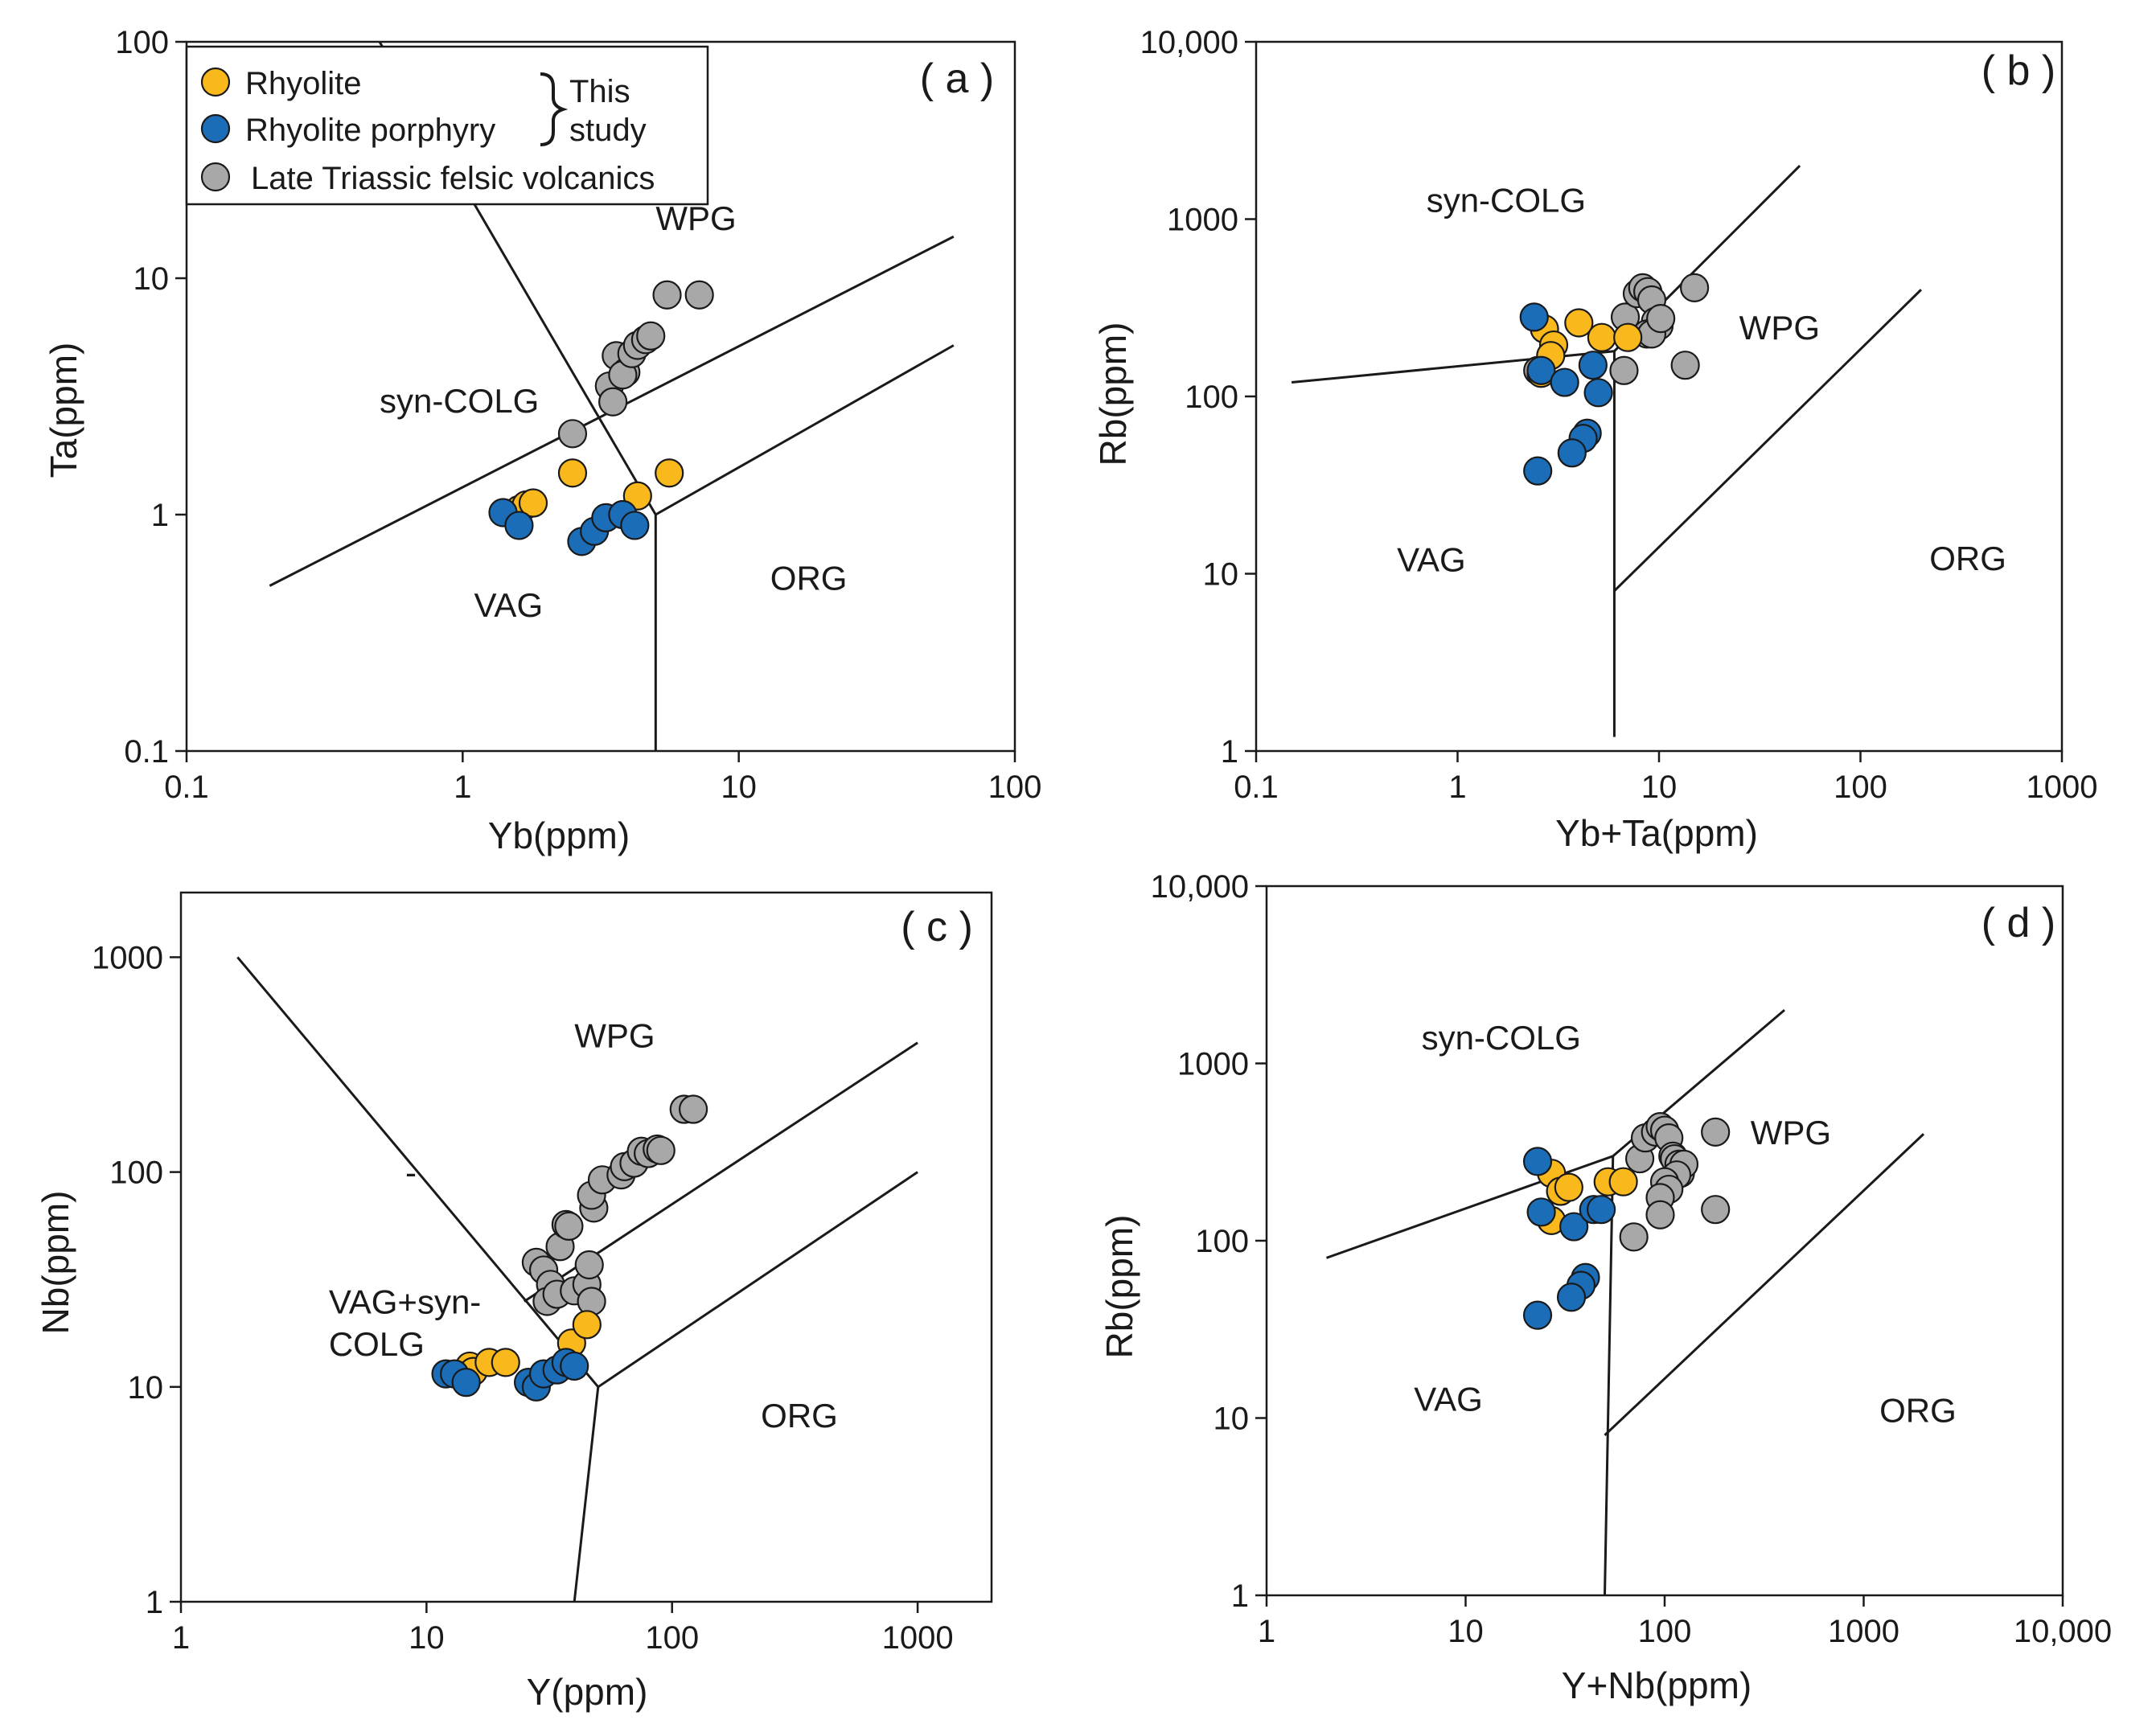 The height and width of the screenshot is (1728, 2156). I want to click on legend-label-rhyolite-porphyry: Rhyolite porphyry, so click(370, 130).